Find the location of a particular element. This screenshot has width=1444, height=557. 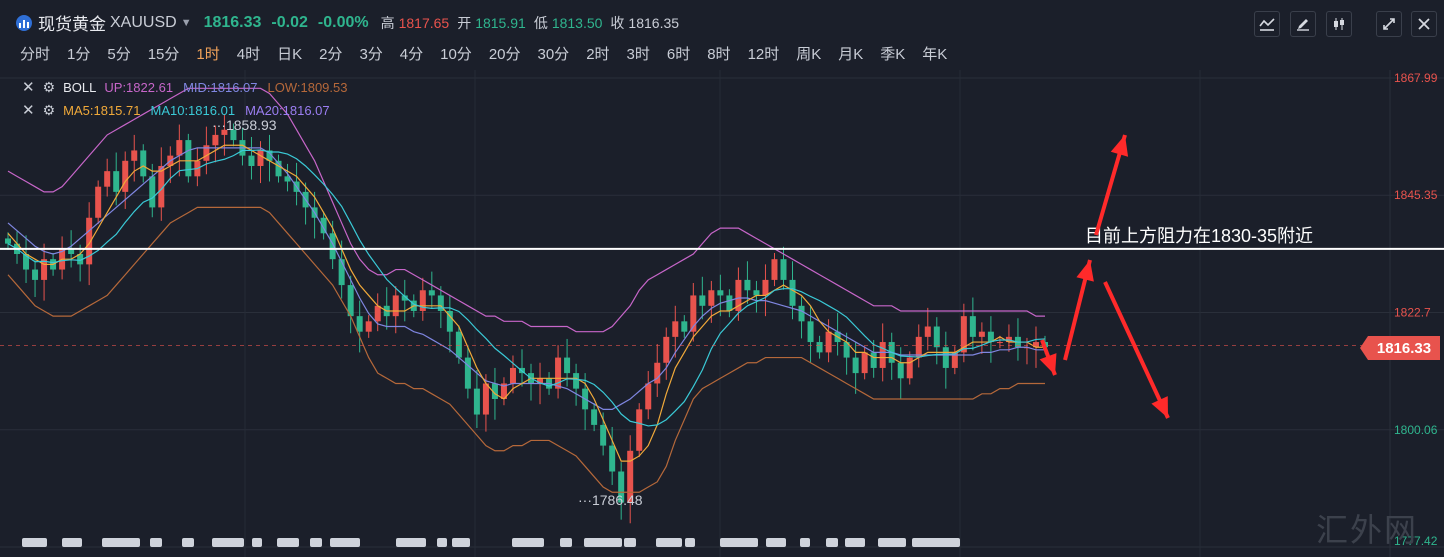

ma5-value: MA5:1815.71 is located at coordinates (102, 110).